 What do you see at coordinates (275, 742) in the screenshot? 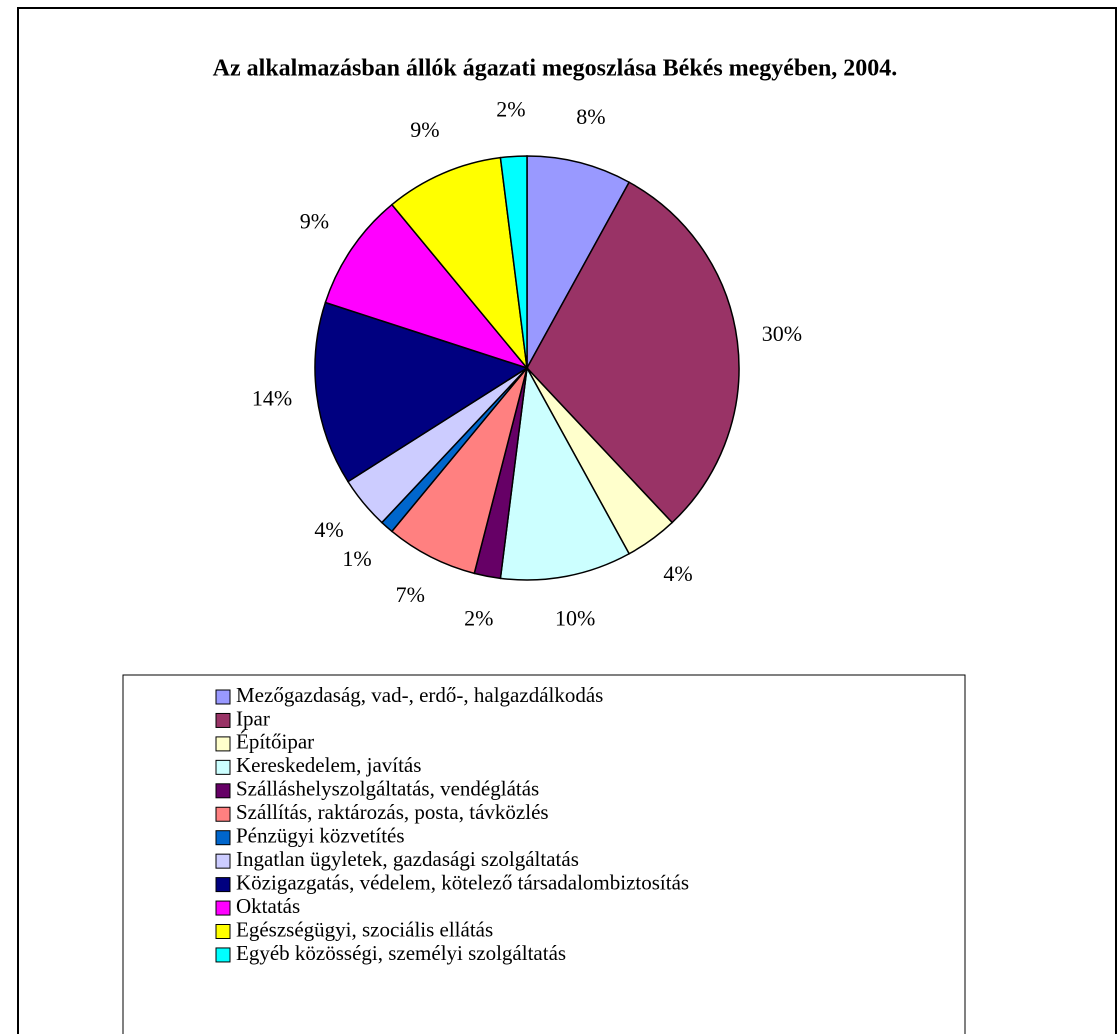
I see `legend-label: Építőipar` at bounding box center [275, 742].